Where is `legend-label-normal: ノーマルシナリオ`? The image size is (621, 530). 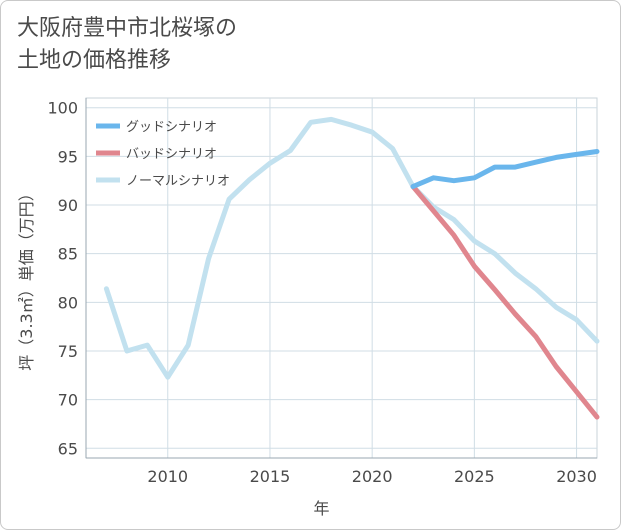
legend-label-normal: ノーマルシナリオ is located at coordinates (178, 181).